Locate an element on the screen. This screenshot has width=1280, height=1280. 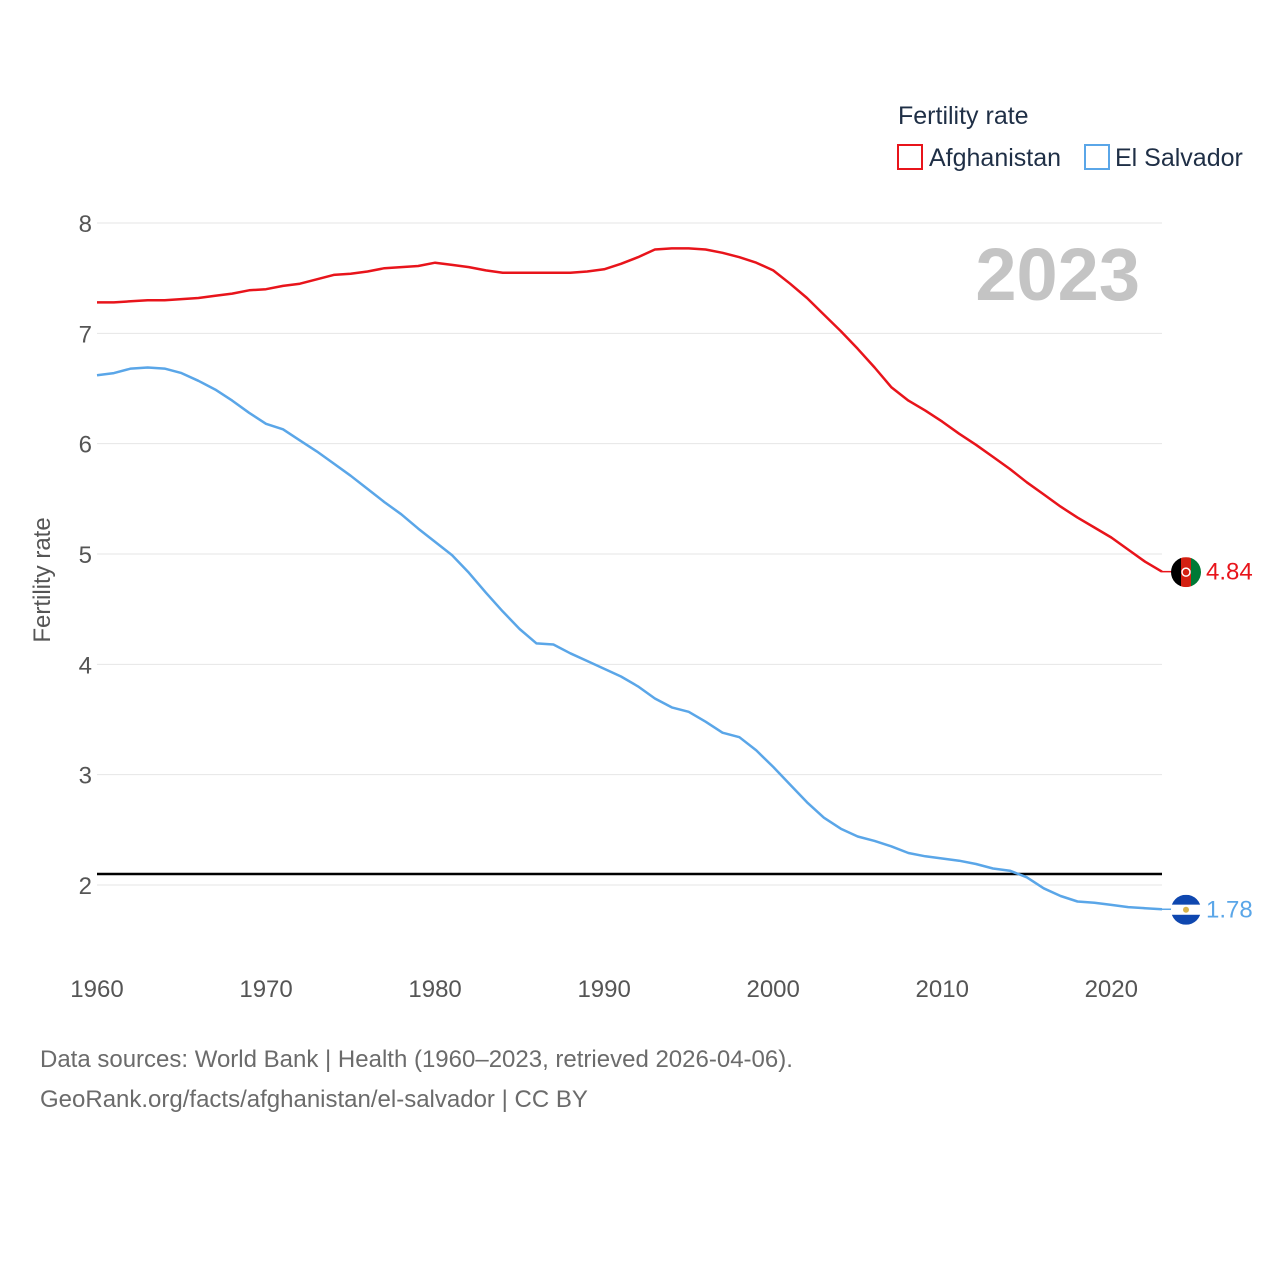
legend-title: Fertility rate is located at coordinates (963, 116).